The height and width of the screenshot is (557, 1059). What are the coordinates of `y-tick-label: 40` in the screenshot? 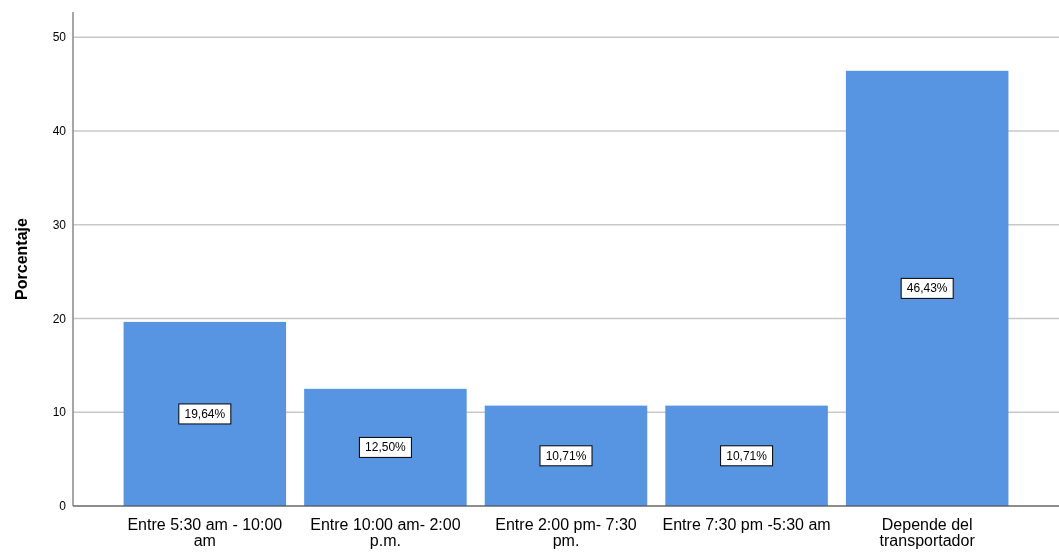 It's located at (59, 131).